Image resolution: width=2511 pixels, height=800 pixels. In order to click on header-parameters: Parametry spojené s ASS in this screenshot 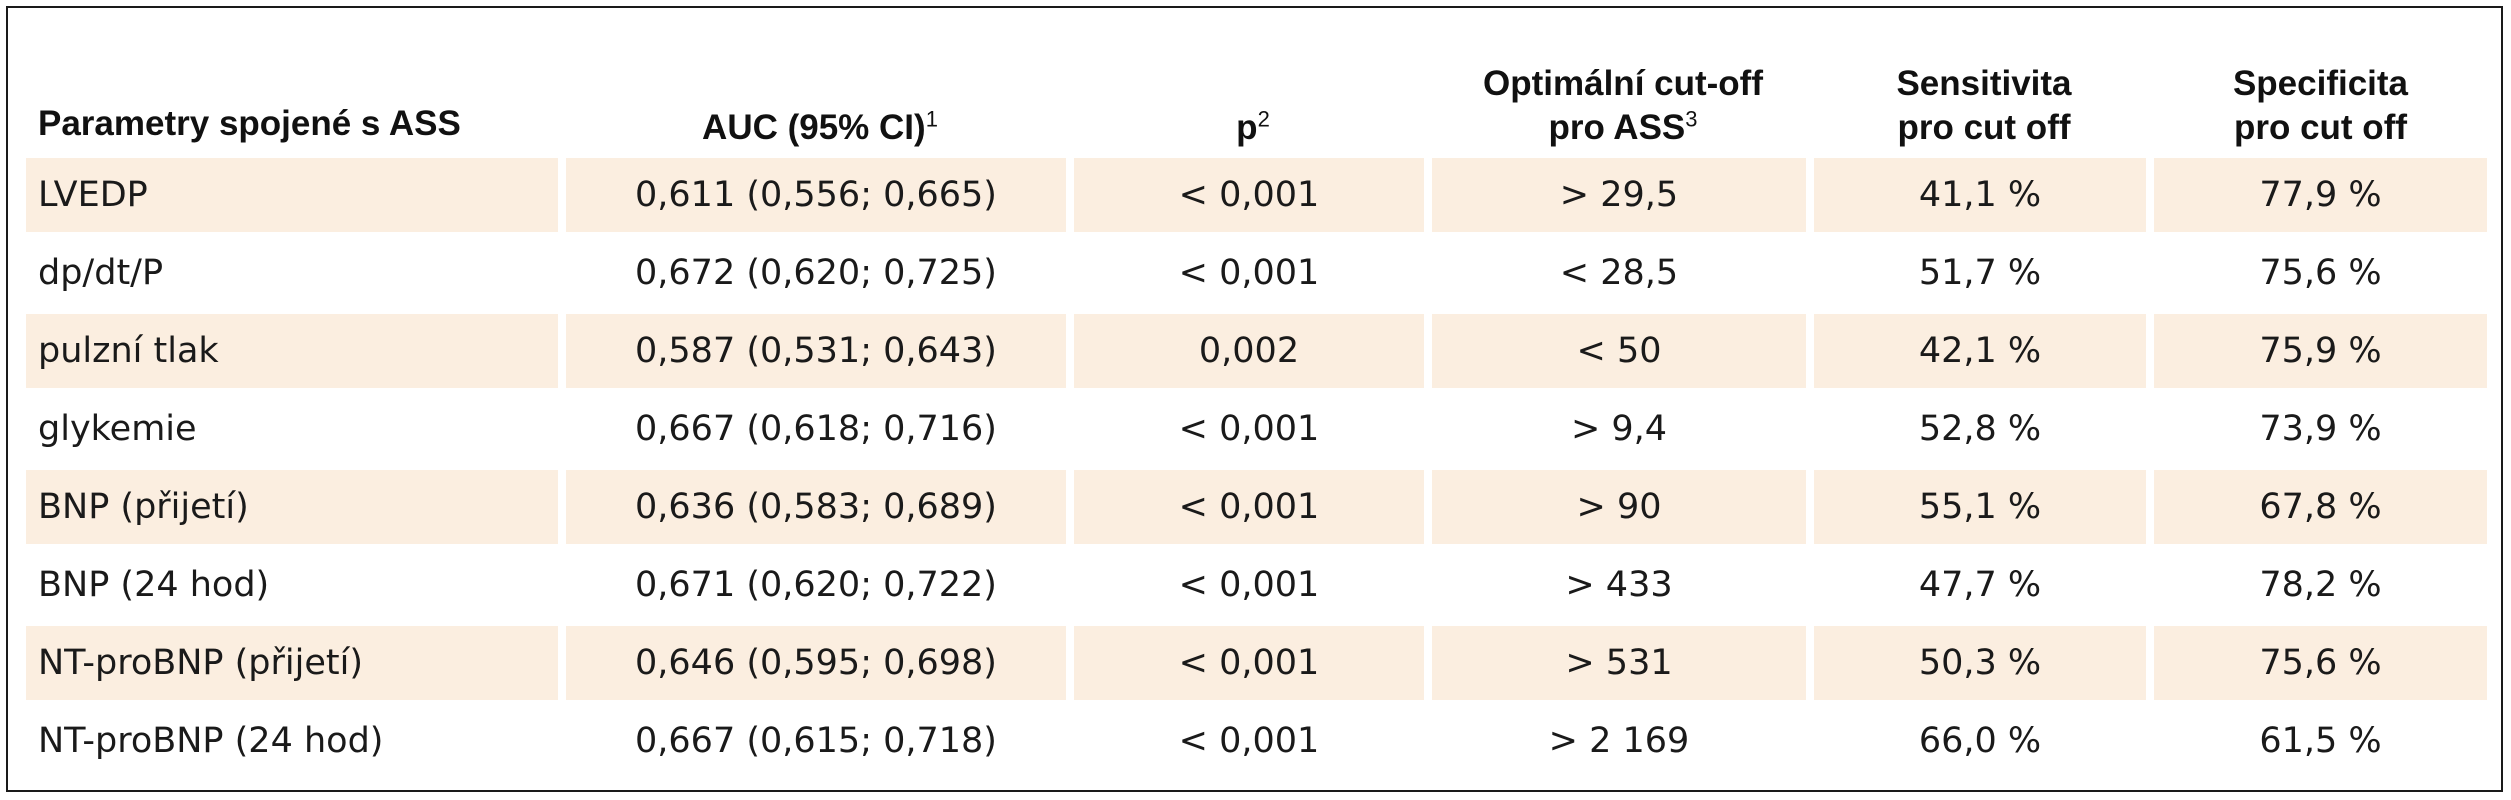, I will do `click(249, 123)`.